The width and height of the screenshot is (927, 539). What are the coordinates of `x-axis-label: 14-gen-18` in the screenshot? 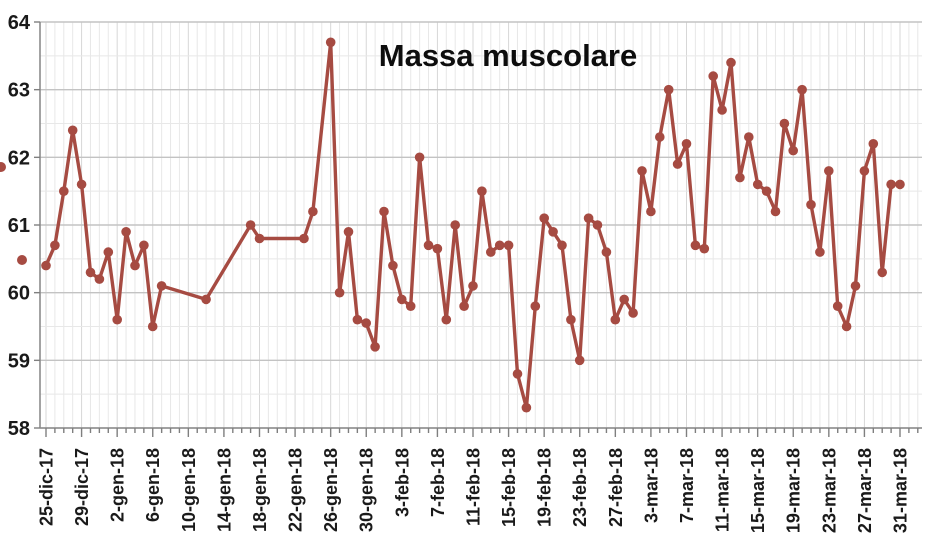 It's located at (224, 490).